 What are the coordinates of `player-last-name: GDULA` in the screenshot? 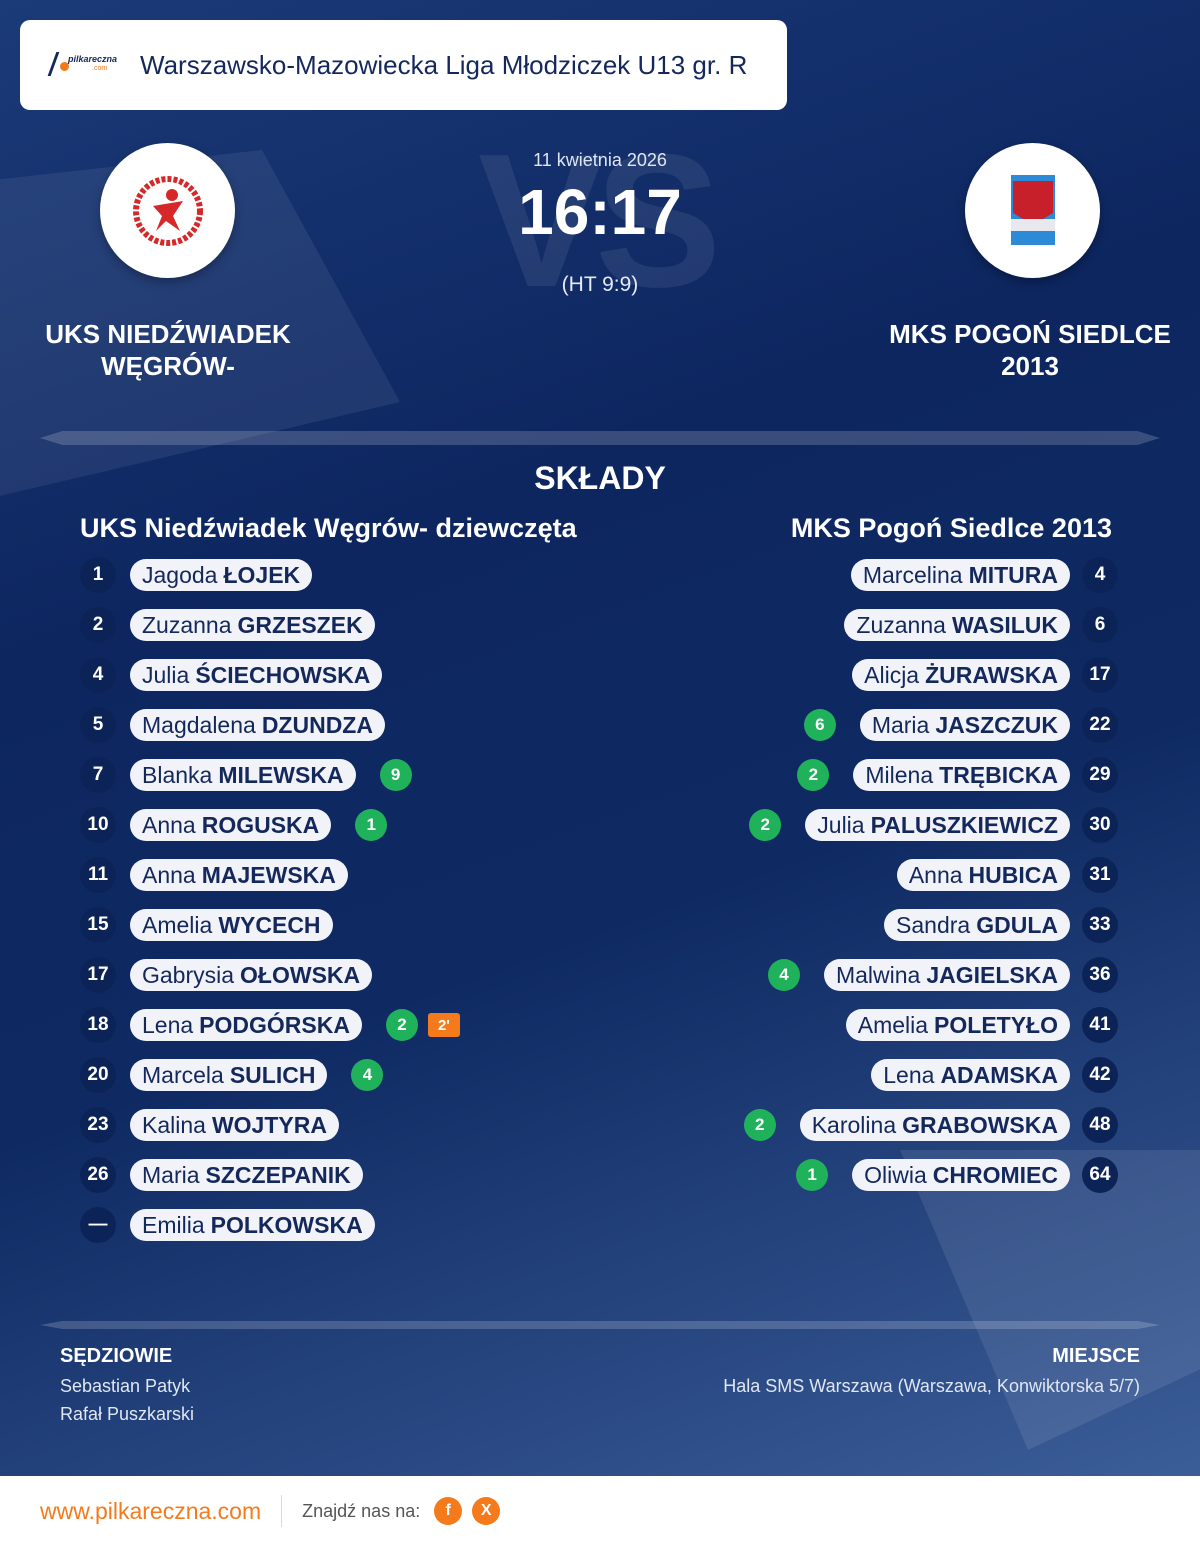 It's located at (1017, 924).